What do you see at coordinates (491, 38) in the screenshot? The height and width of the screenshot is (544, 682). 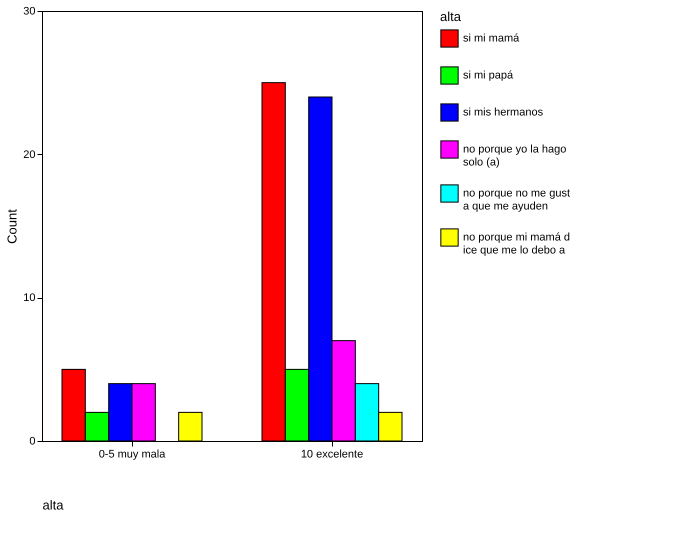 I see `legend-label: si mi mamá` at bounding box center [491, 38].